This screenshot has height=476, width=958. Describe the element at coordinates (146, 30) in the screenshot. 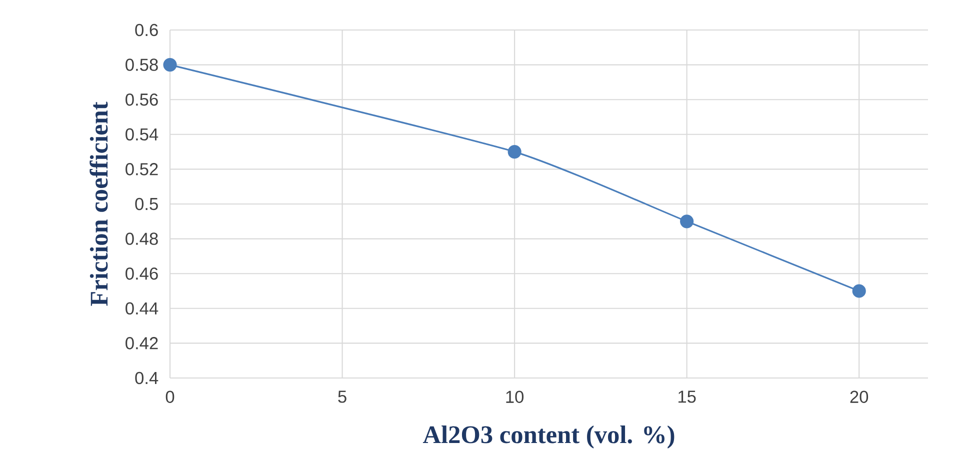

I see `y-tick-label: 0.6` at that location.